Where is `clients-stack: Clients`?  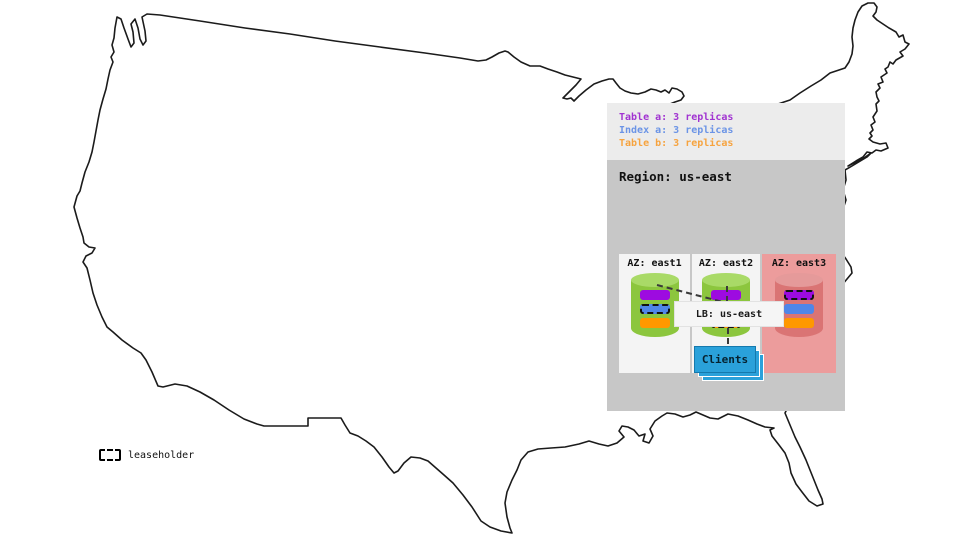
clients-stack: Clients is located at coordinates (729, 363).